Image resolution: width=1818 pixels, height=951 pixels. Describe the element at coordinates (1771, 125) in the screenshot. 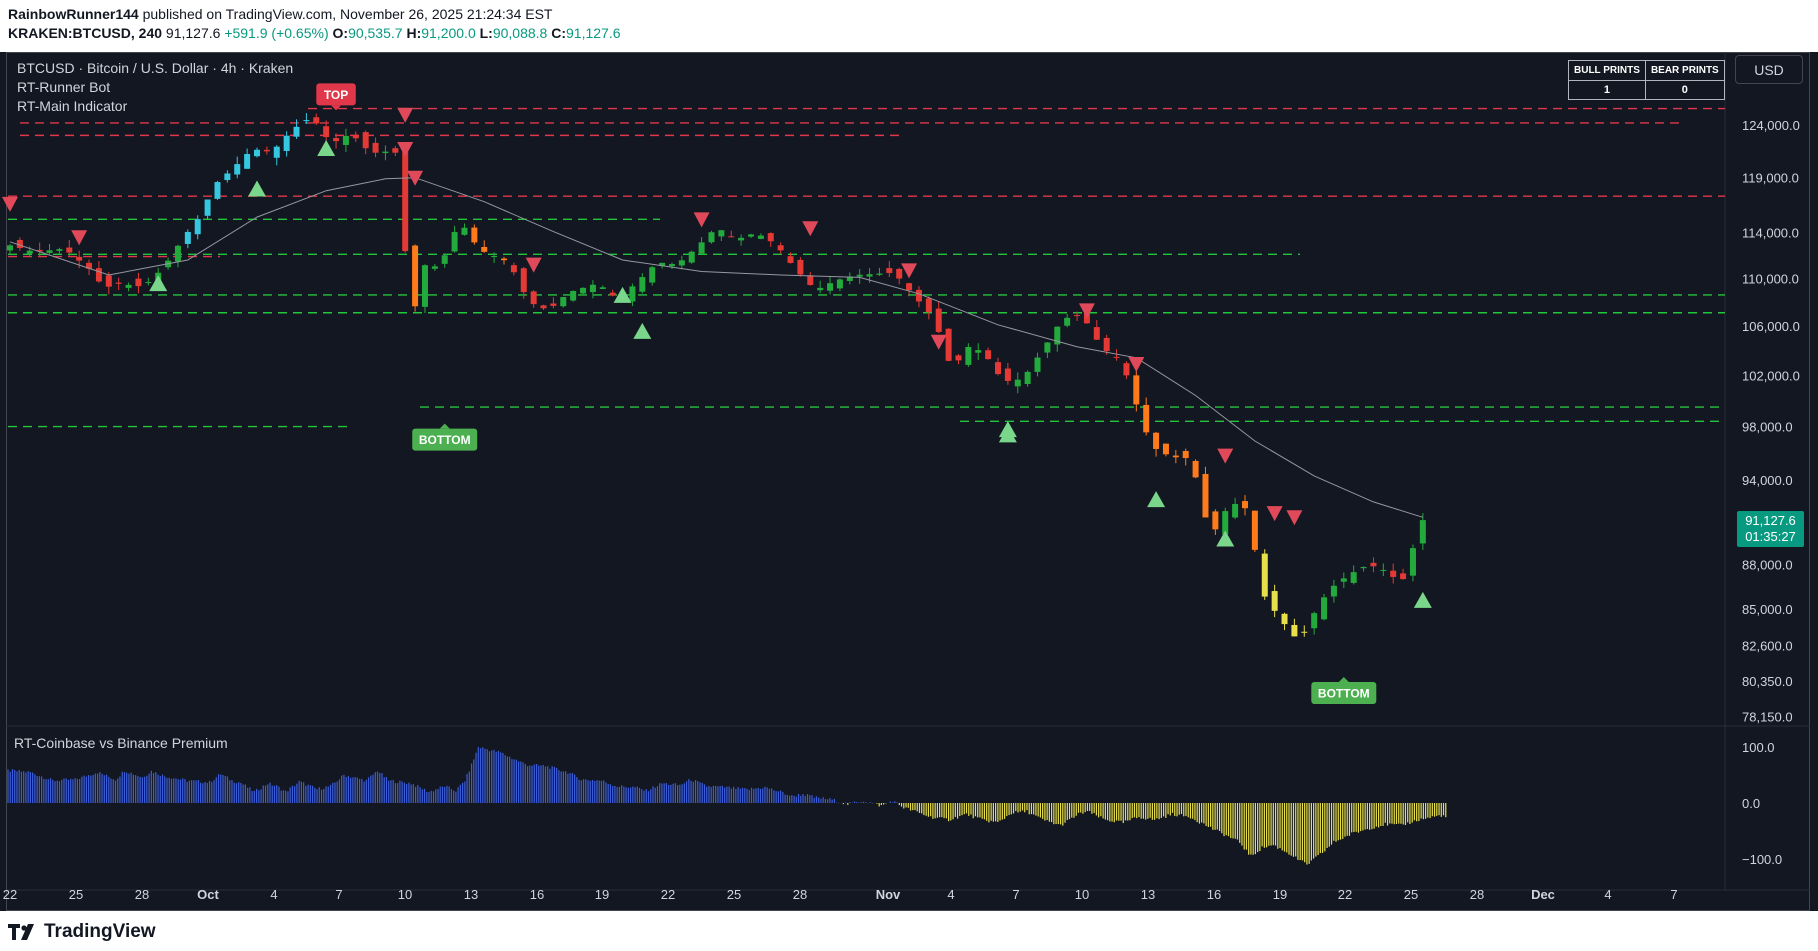

I see `price-axis-tick-label: 124,000.0` at that location.